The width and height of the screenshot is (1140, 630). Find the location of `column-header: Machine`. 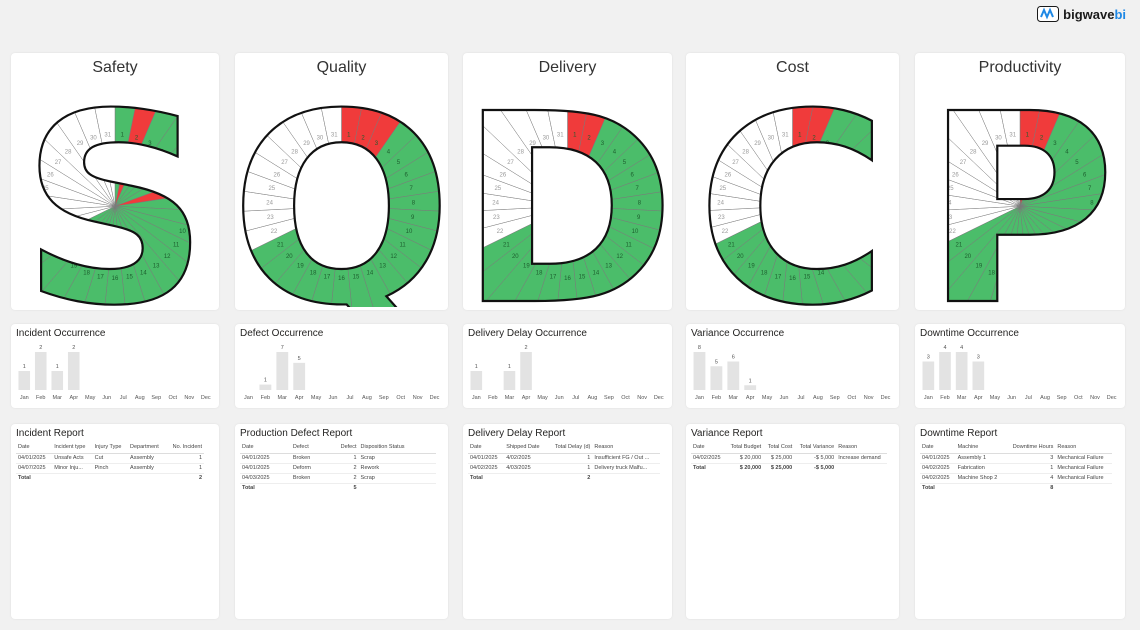

column-header: Machine is located at coordinates (980, 449).